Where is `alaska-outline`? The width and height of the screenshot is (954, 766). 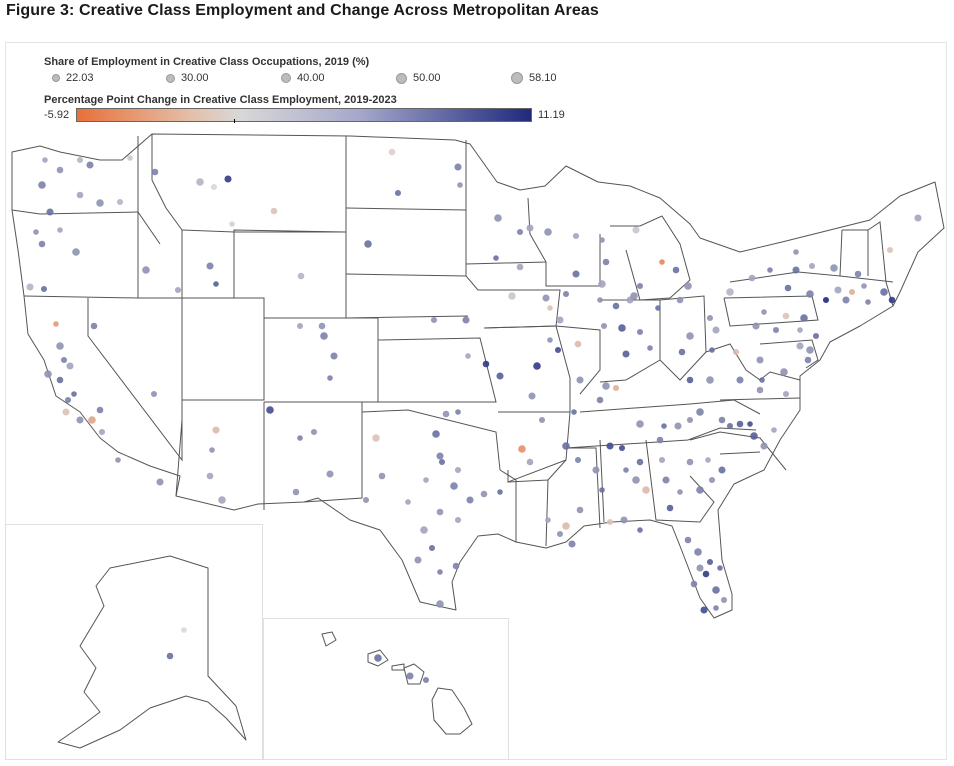
alaska-outline is located at coordinates (152, 652).